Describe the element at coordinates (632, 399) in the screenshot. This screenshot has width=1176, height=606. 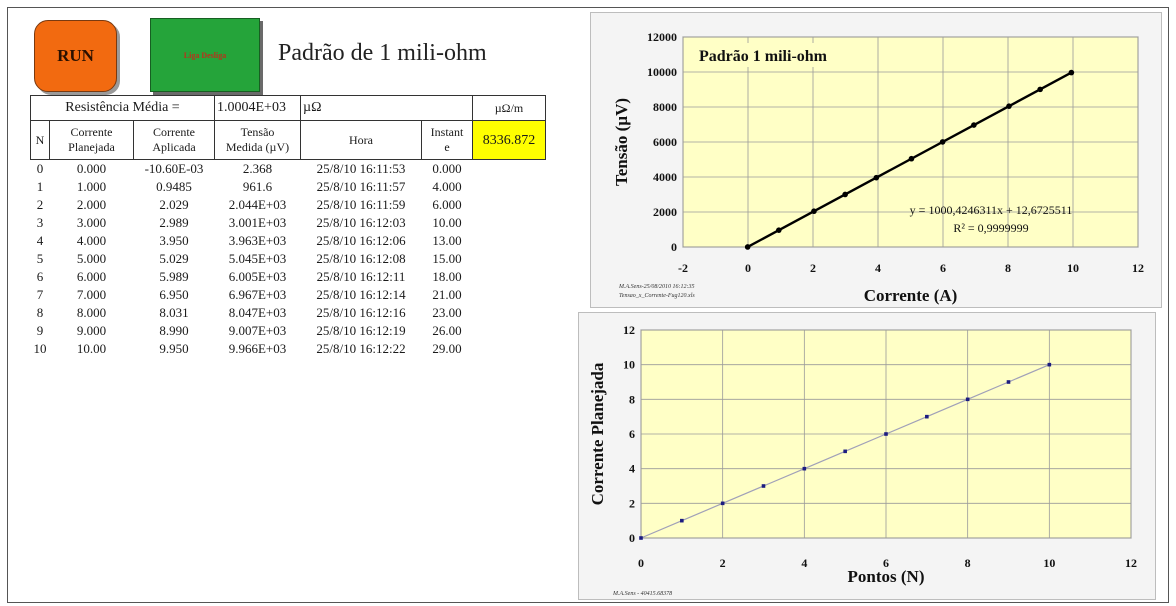
I see `y-tick-label: 8` at that location.